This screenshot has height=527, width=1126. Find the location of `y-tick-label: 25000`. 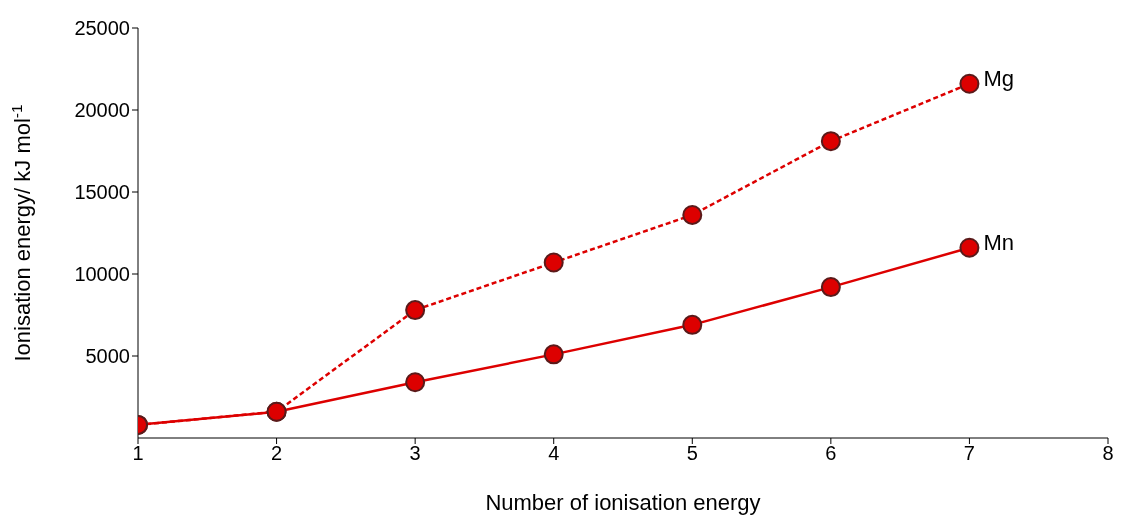

y-tick-label: 25000 is located at coordinates (102, 28).